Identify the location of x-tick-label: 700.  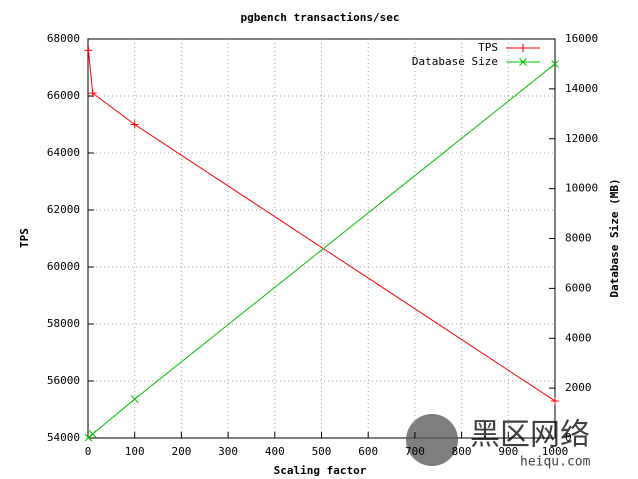
(415, 451).